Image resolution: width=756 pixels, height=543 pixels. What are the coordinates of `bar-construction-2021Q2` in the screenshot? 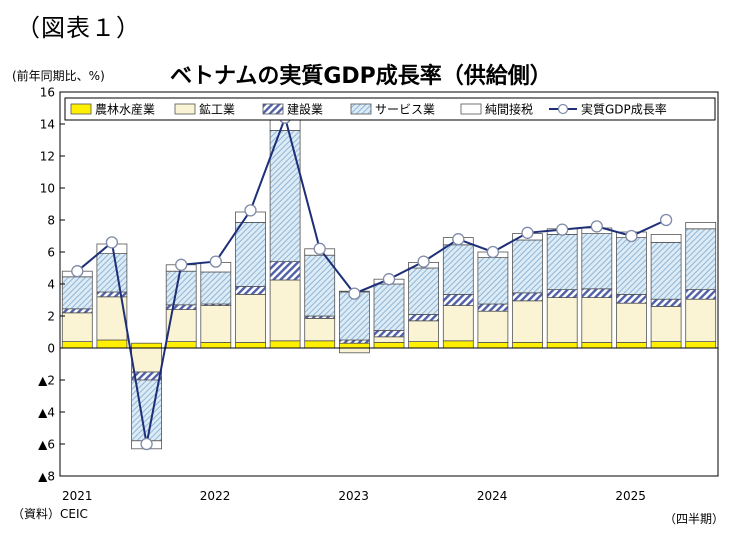 It's located at (112, 294).